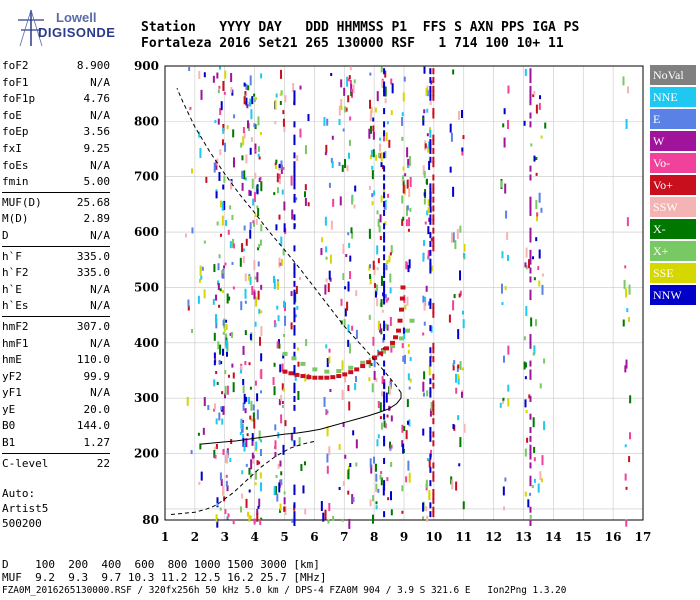 The width and height of the screenshot is (700, 600). Describe the element at coordinates (25, 508) in the screenshot. I see `autoscaling-info: Auto: Artist5 500200` at that location.